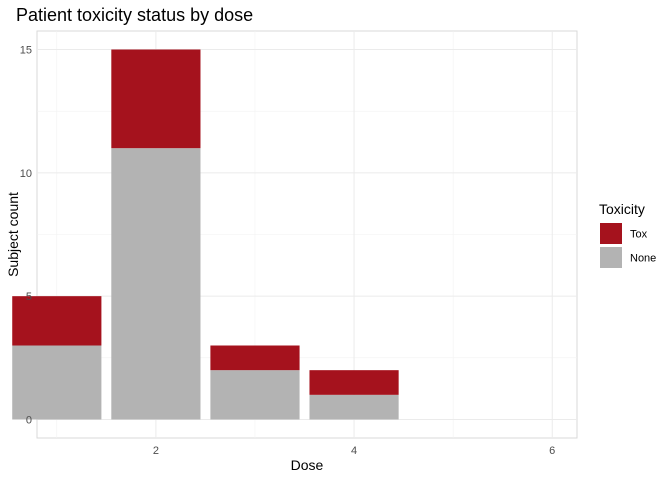 The height and width of the screenshot is (480, 672). What do you see at coordinates (639, 235) in the screenshot?
I see `legend-label-tox: Tox` at bounding box center [639, 235].